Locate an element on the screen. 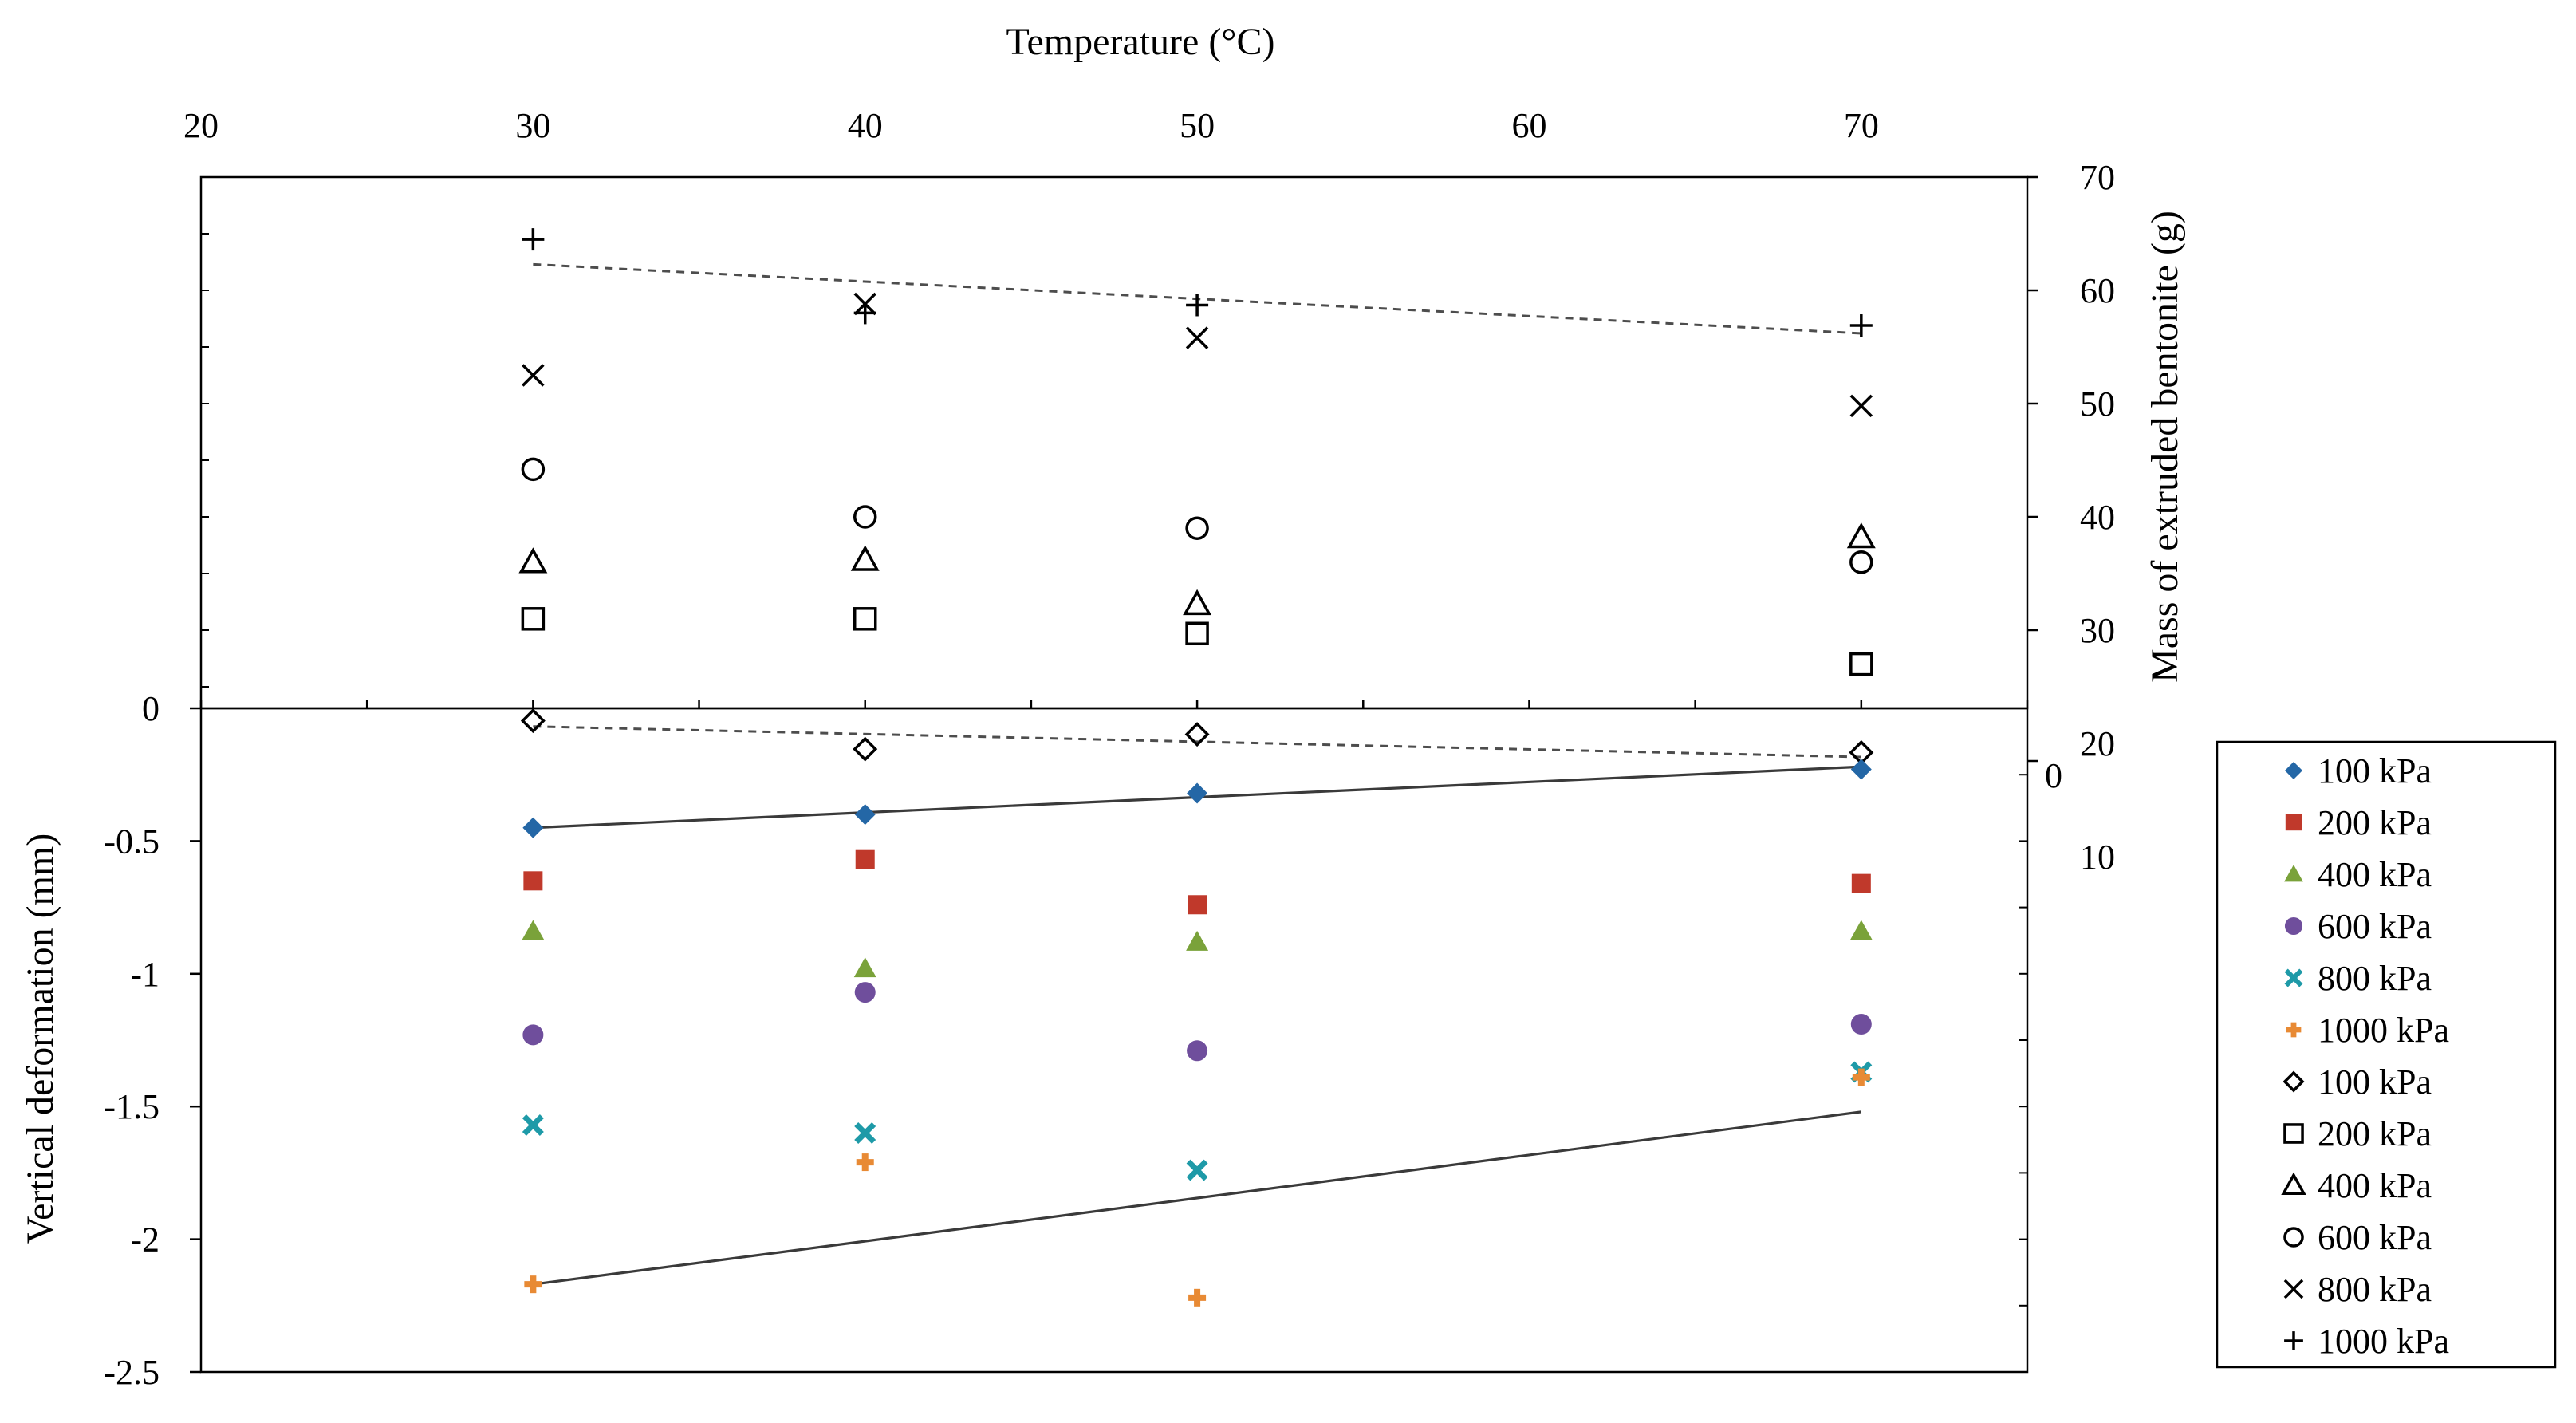 This screenshot has height=1423, width=2576. y-axis-title-mass: Mass of extruded bentonite (g) is located at coordinates (2165, 447).